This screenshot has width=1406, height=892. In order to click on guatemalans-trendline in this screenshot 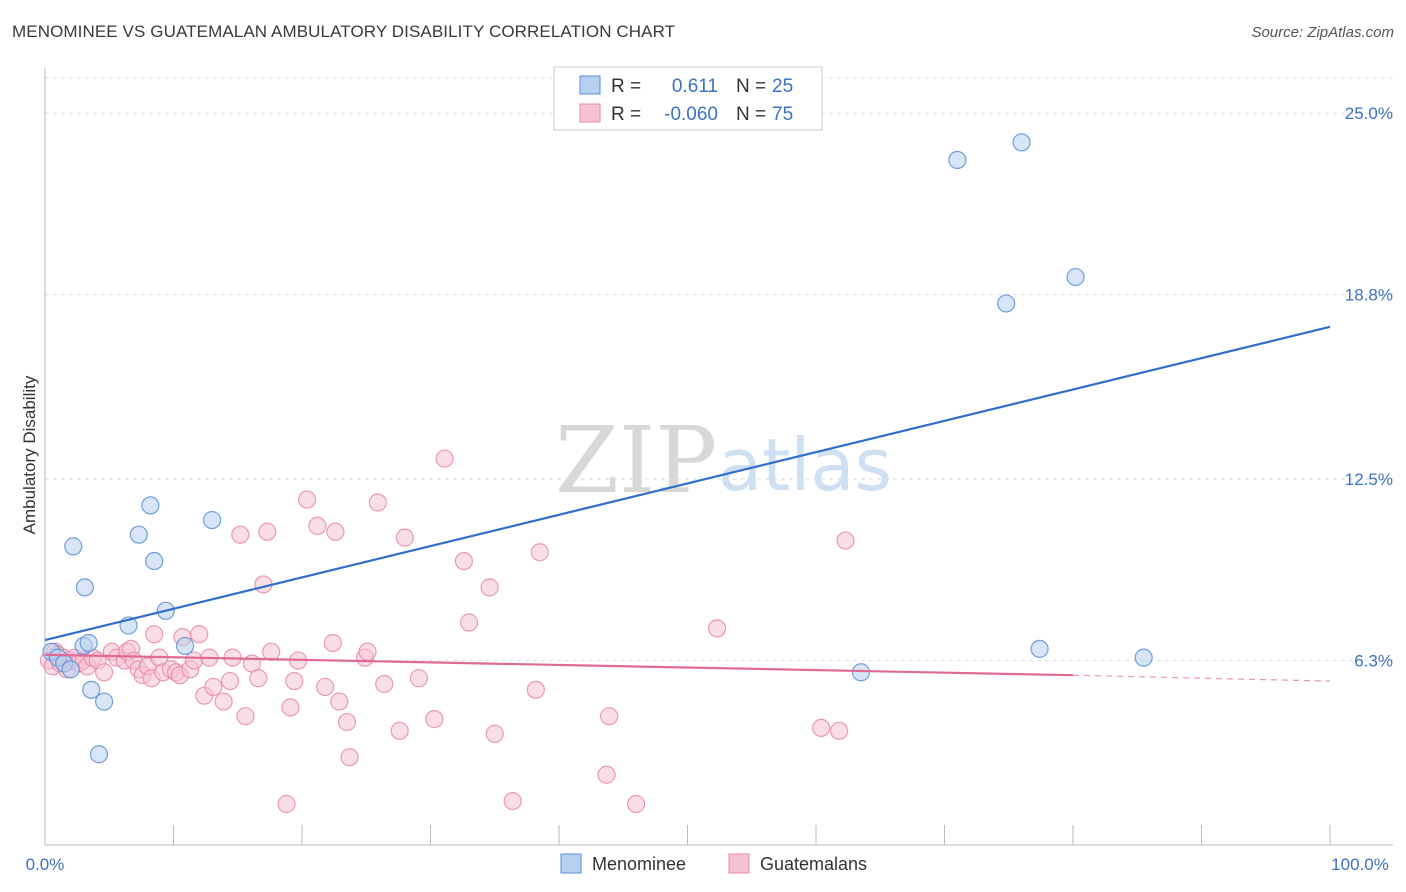, I will do `click(559, 665)`.